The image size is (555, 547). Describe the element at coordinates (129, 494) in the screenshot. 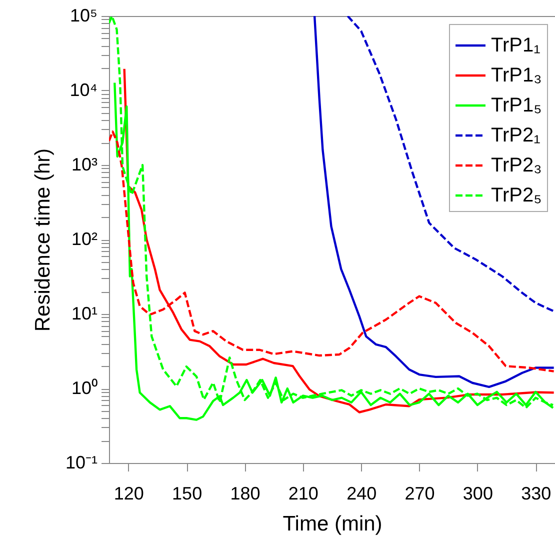

I see `x-tick-label: 120` at that location.